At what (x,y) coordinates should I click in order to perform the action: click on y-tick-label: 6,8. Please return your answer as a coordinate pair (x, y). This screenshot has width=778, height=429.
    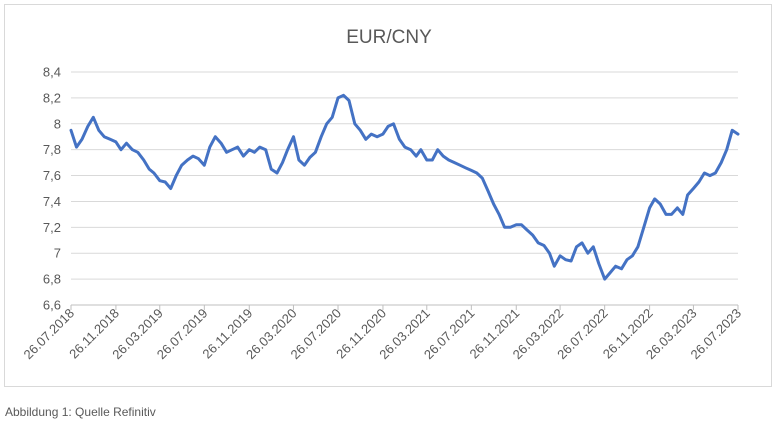
    Looking at the image, I should click on (52, 279).